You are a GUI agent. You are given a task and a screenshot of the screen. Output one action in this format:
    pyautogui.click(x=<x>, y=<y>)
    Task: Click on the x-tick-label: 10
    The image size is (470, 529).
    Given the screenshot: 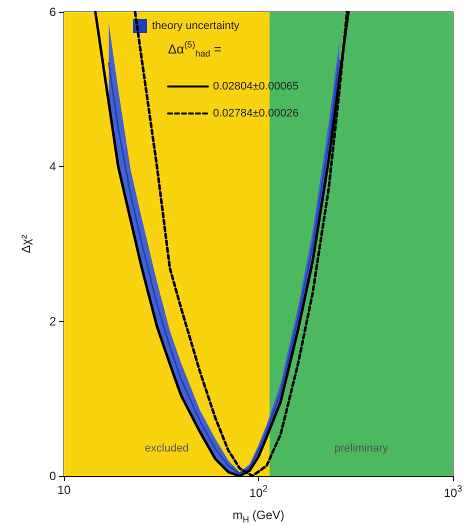 What is the action you would take?
    pyautogui.click(x=64, y=490)
    